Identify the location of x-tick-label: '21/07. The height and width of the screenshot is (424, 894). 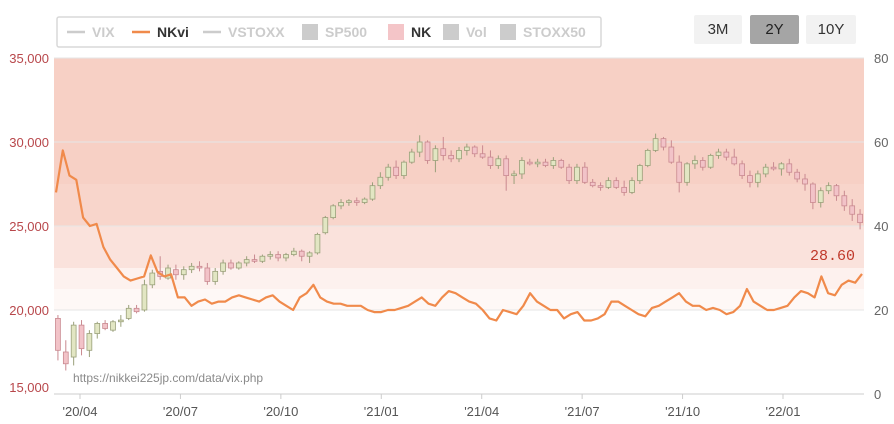
(582, 411).